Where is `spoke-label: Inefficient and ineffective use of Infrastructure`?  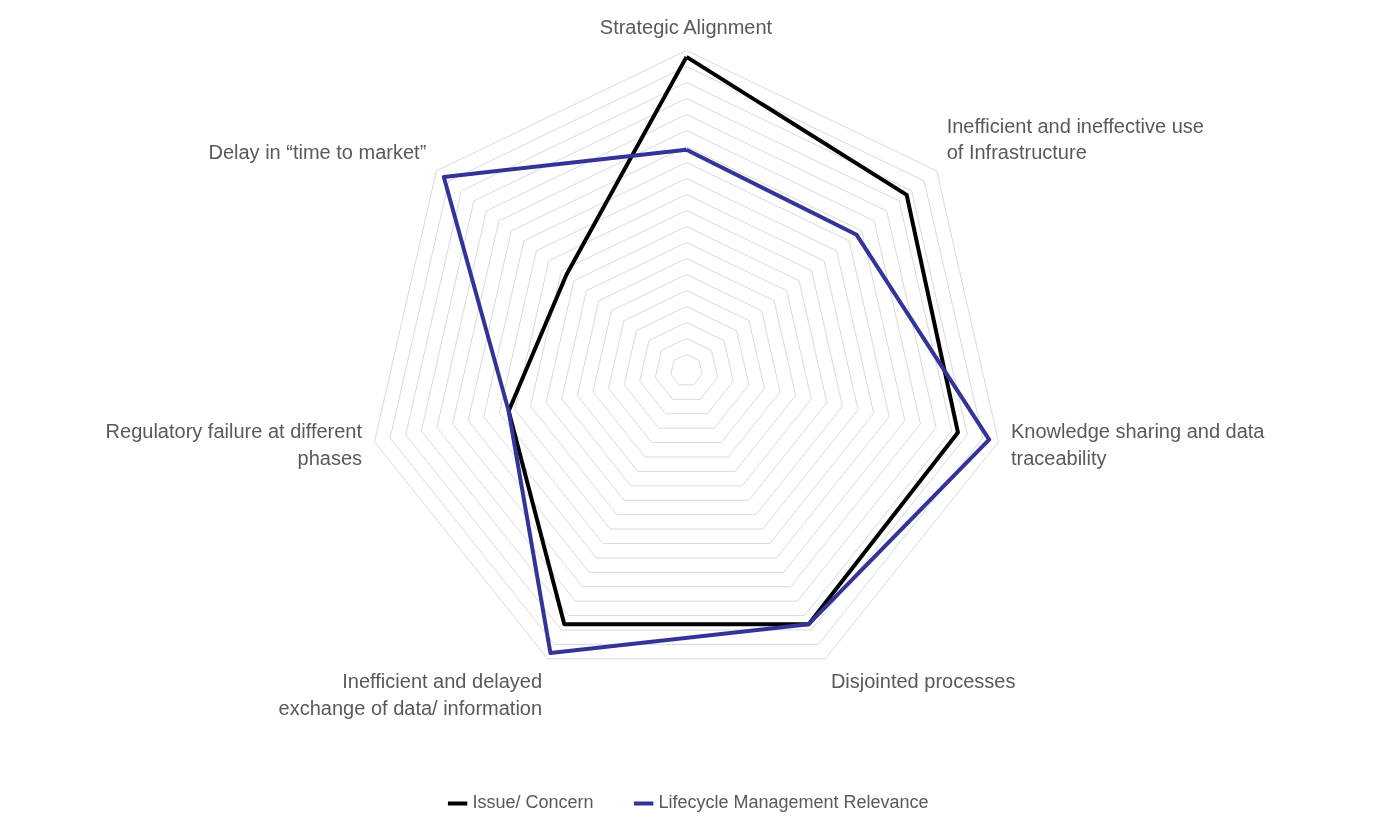
spoke-label: Inefficient and ineffective use of Infrastructure is located at coordinates (1075, 138).